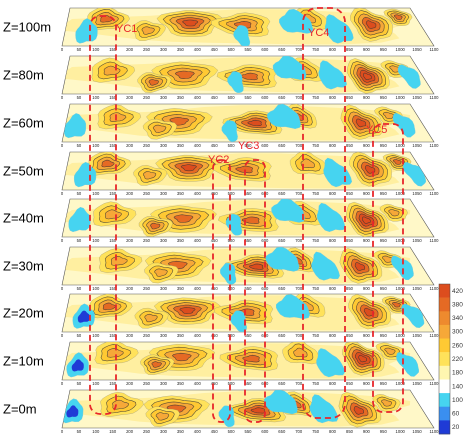 Image resolution: width=466 pixels, height=436 pixels. What do you see at coordinates (457, 291) in the screenshot?
I see `colorbar-tick-label: 420` at bounding box center [457, 291].